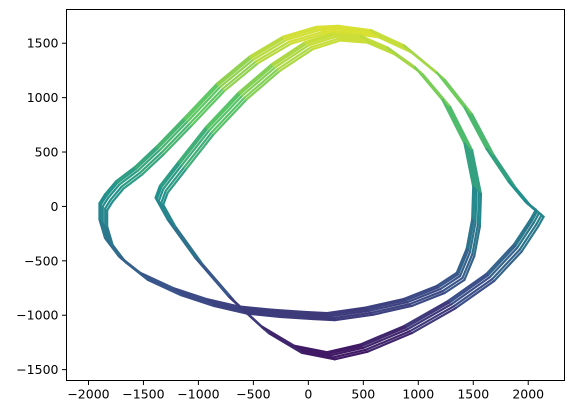  I want to click on x-axis: −2000 −1500 −1000 −500 0 500 1000 1500 2000, so click(305, 391).